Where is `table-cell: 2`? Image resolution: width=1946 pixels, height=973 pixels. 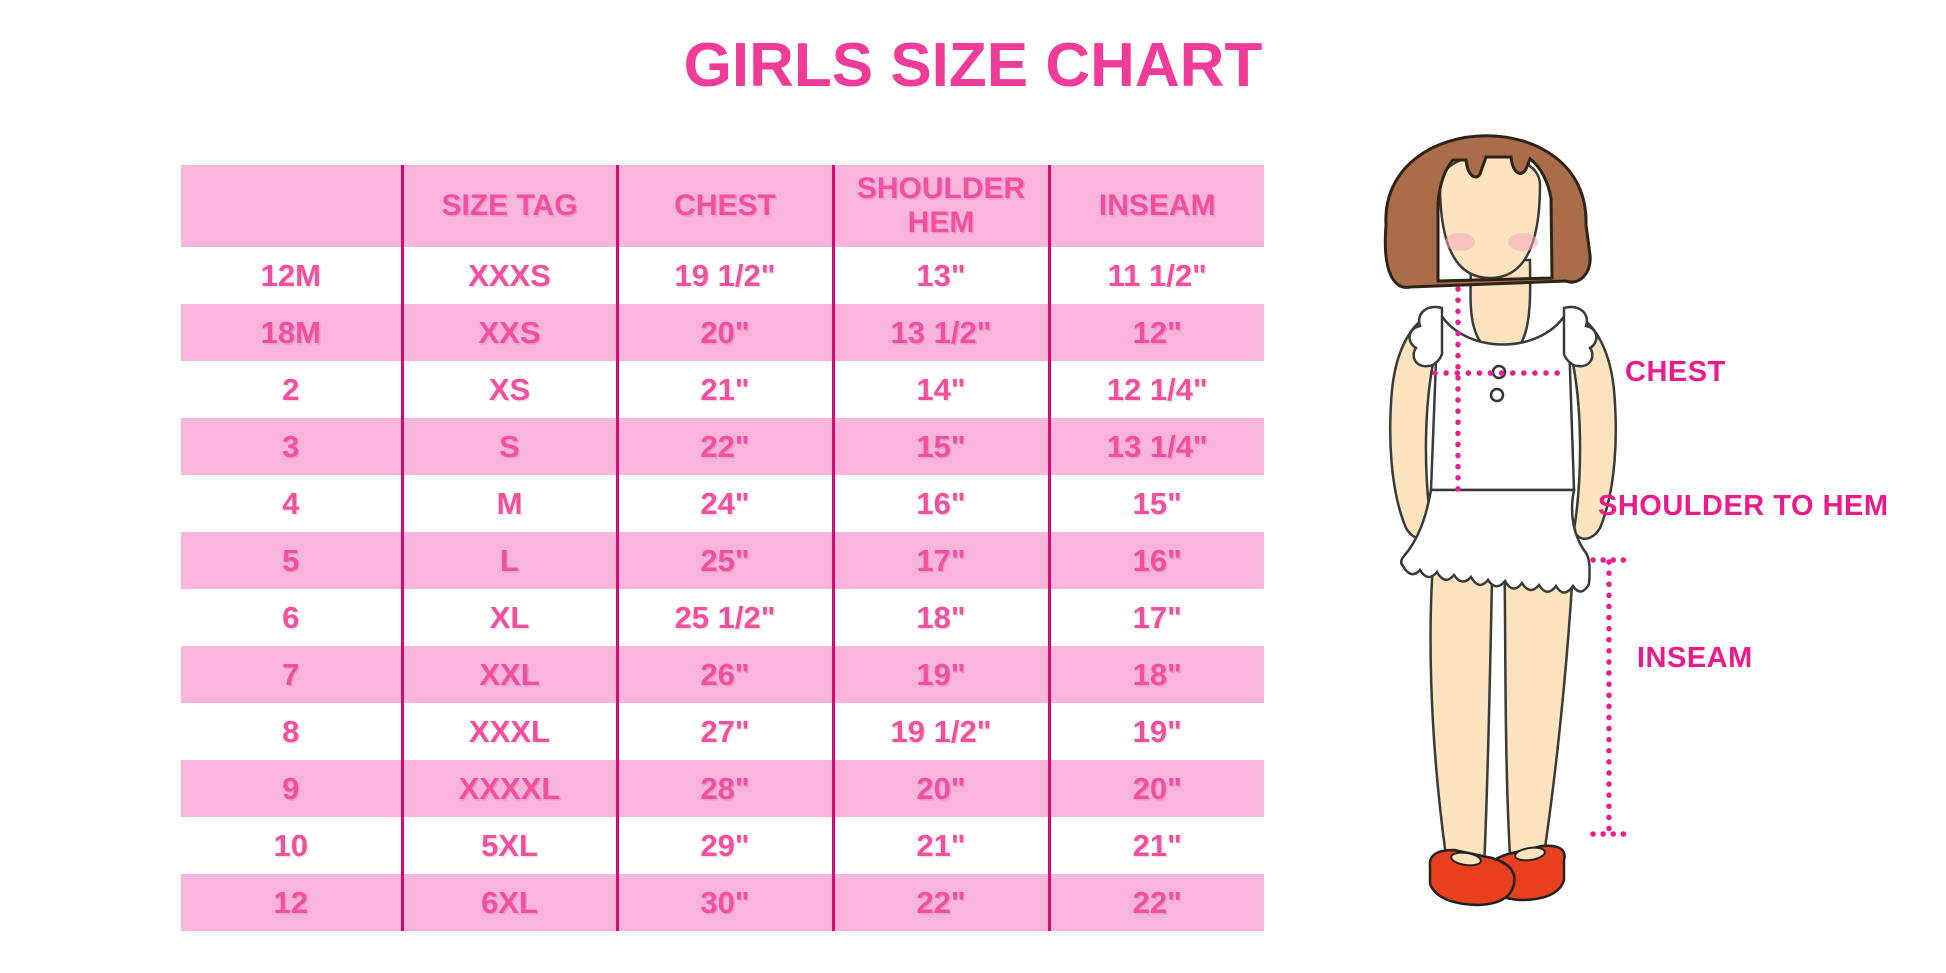 table-cell: 2 is located at coordinates (291, 389).